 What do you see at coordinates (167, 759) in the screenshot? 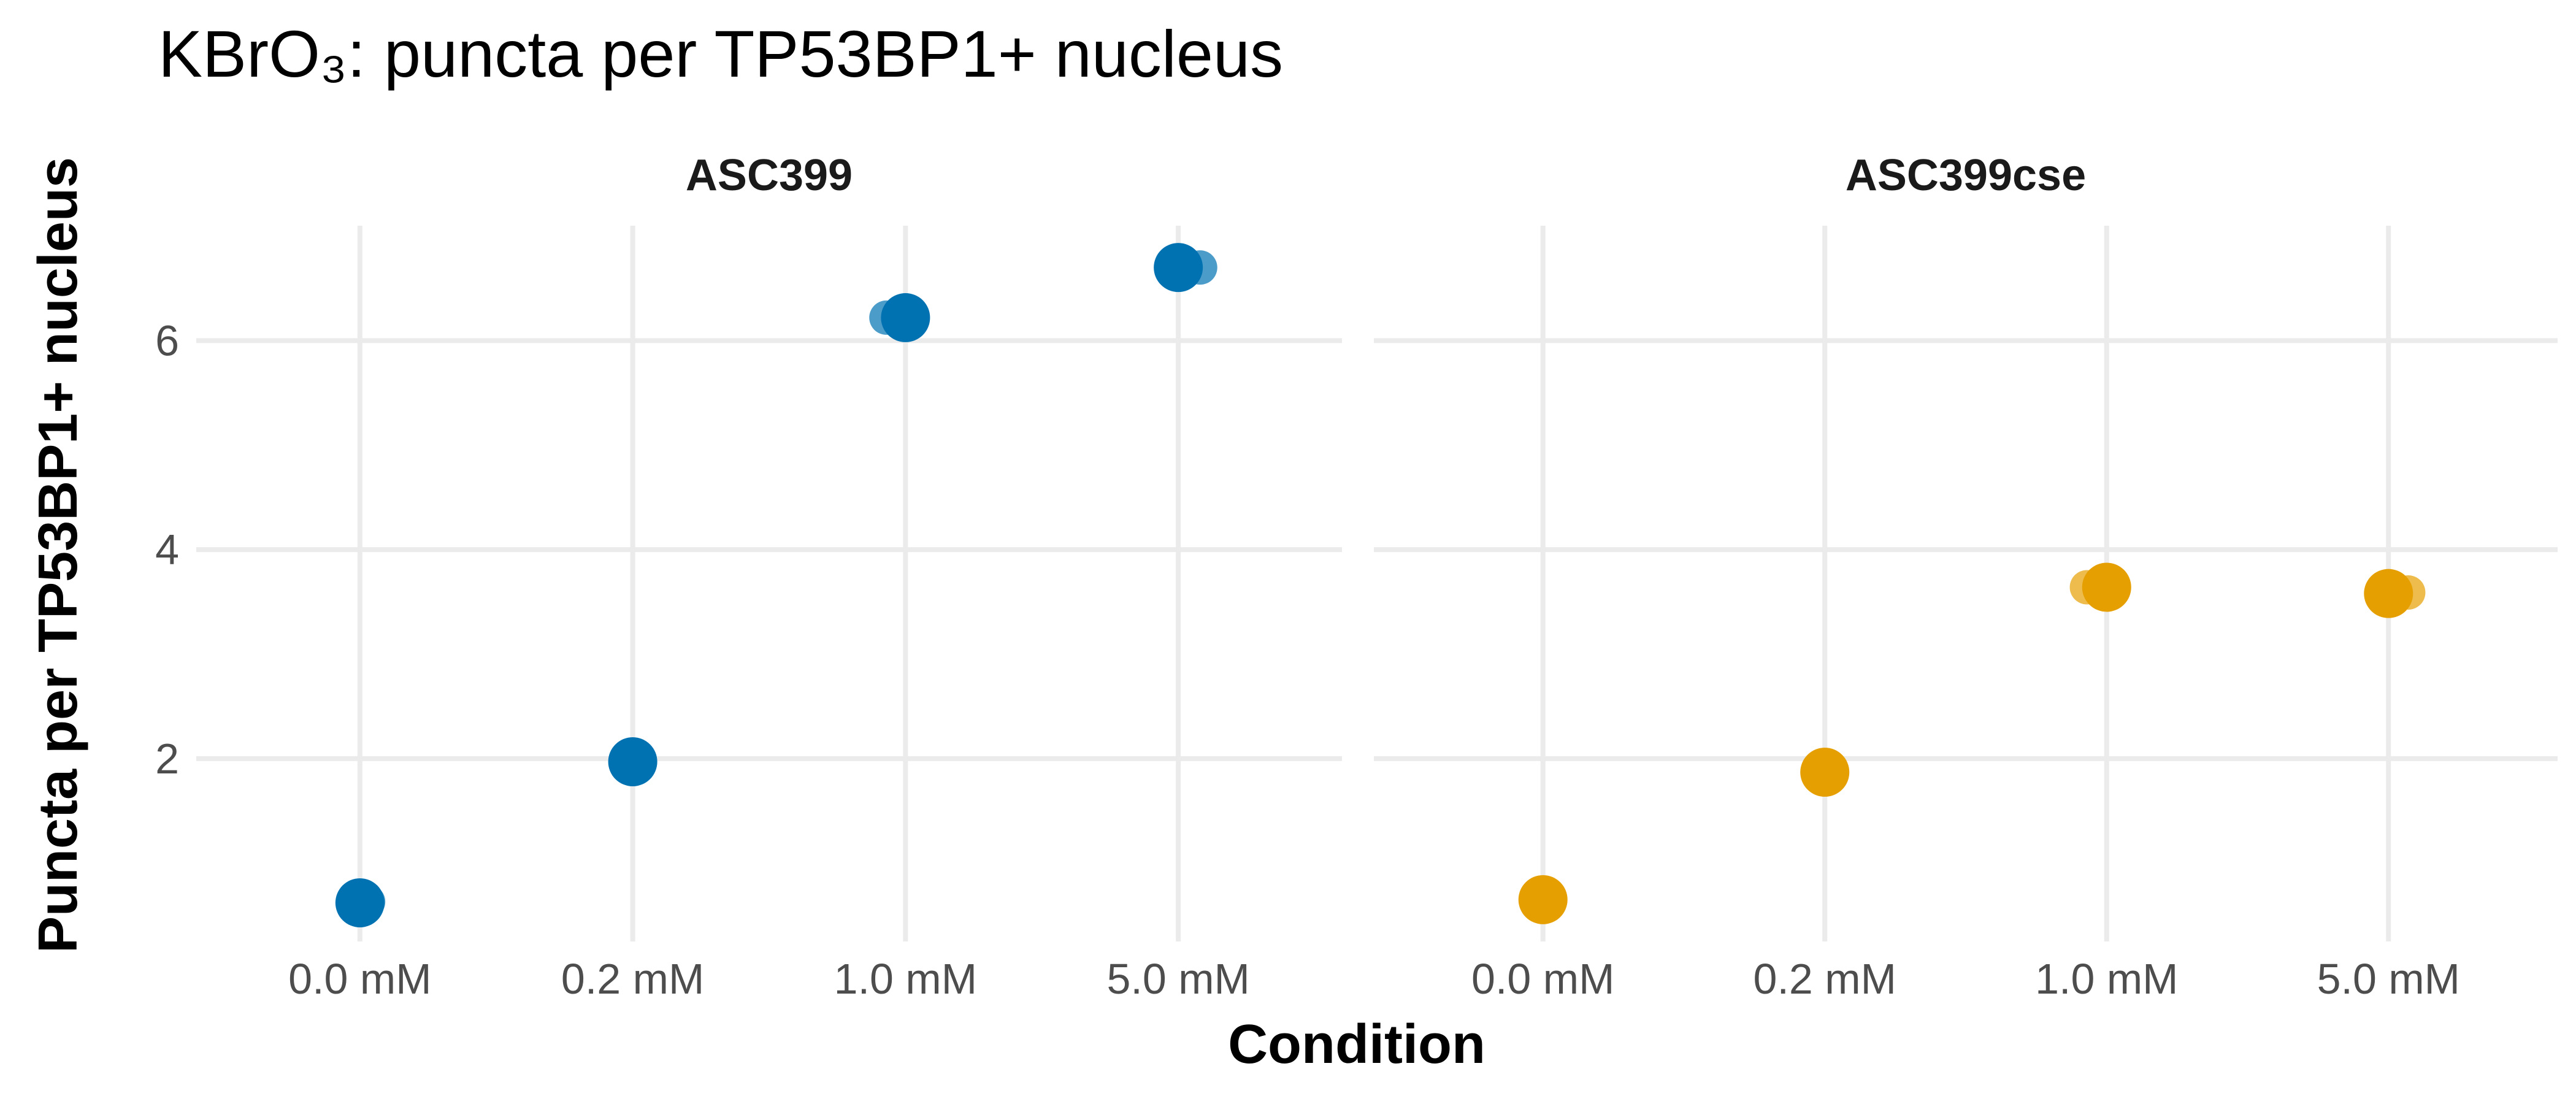
I see `y-tick-label: 2` at bounding box center [167, 759].